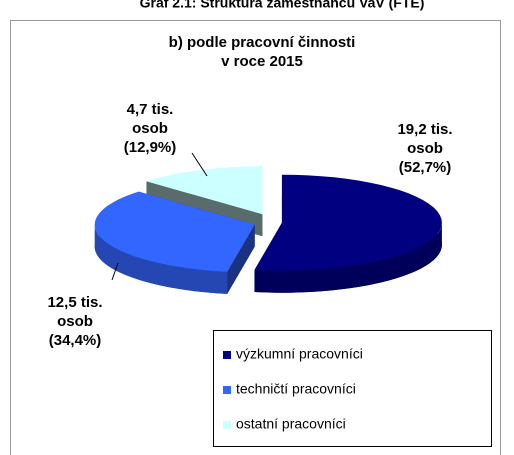 This screenshot has width=514, height=455. What do you see at coordinates (262, 42) in the screenshot?
I see `chart-title: b) podle pracovní činnosti` at bounding box center [262, 42].